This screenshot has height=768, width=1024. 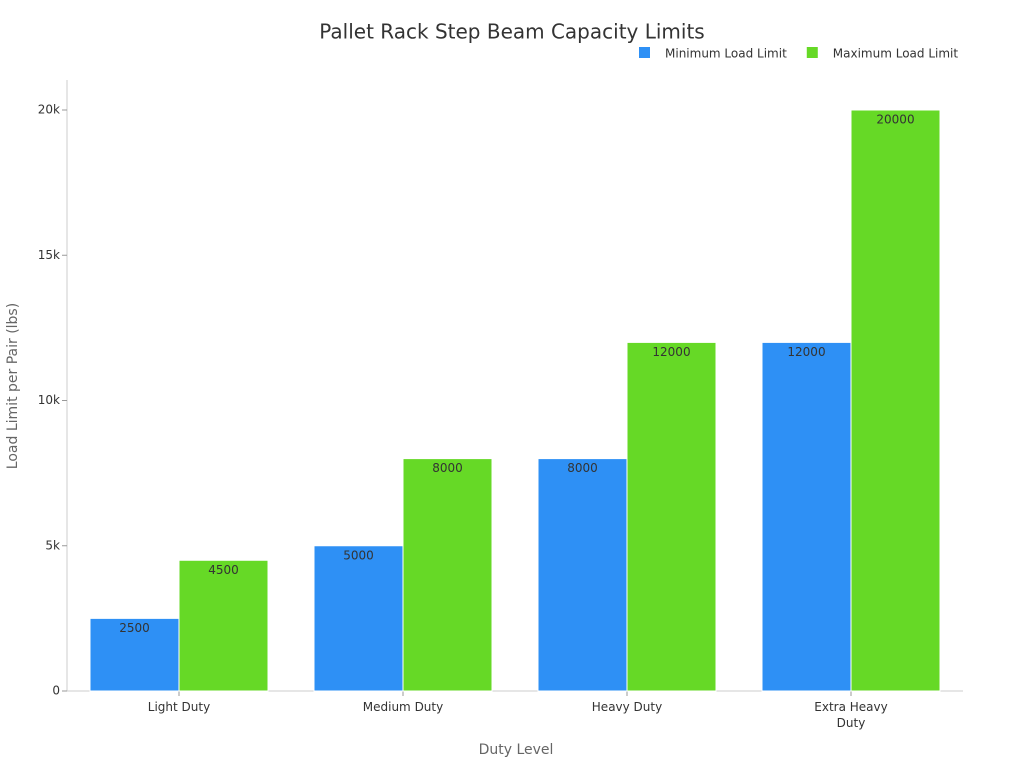 What do you see at coordinates (56, 691) in the screenshot?
I see `y-tick-label: 0` at bounding box center [56, 691].